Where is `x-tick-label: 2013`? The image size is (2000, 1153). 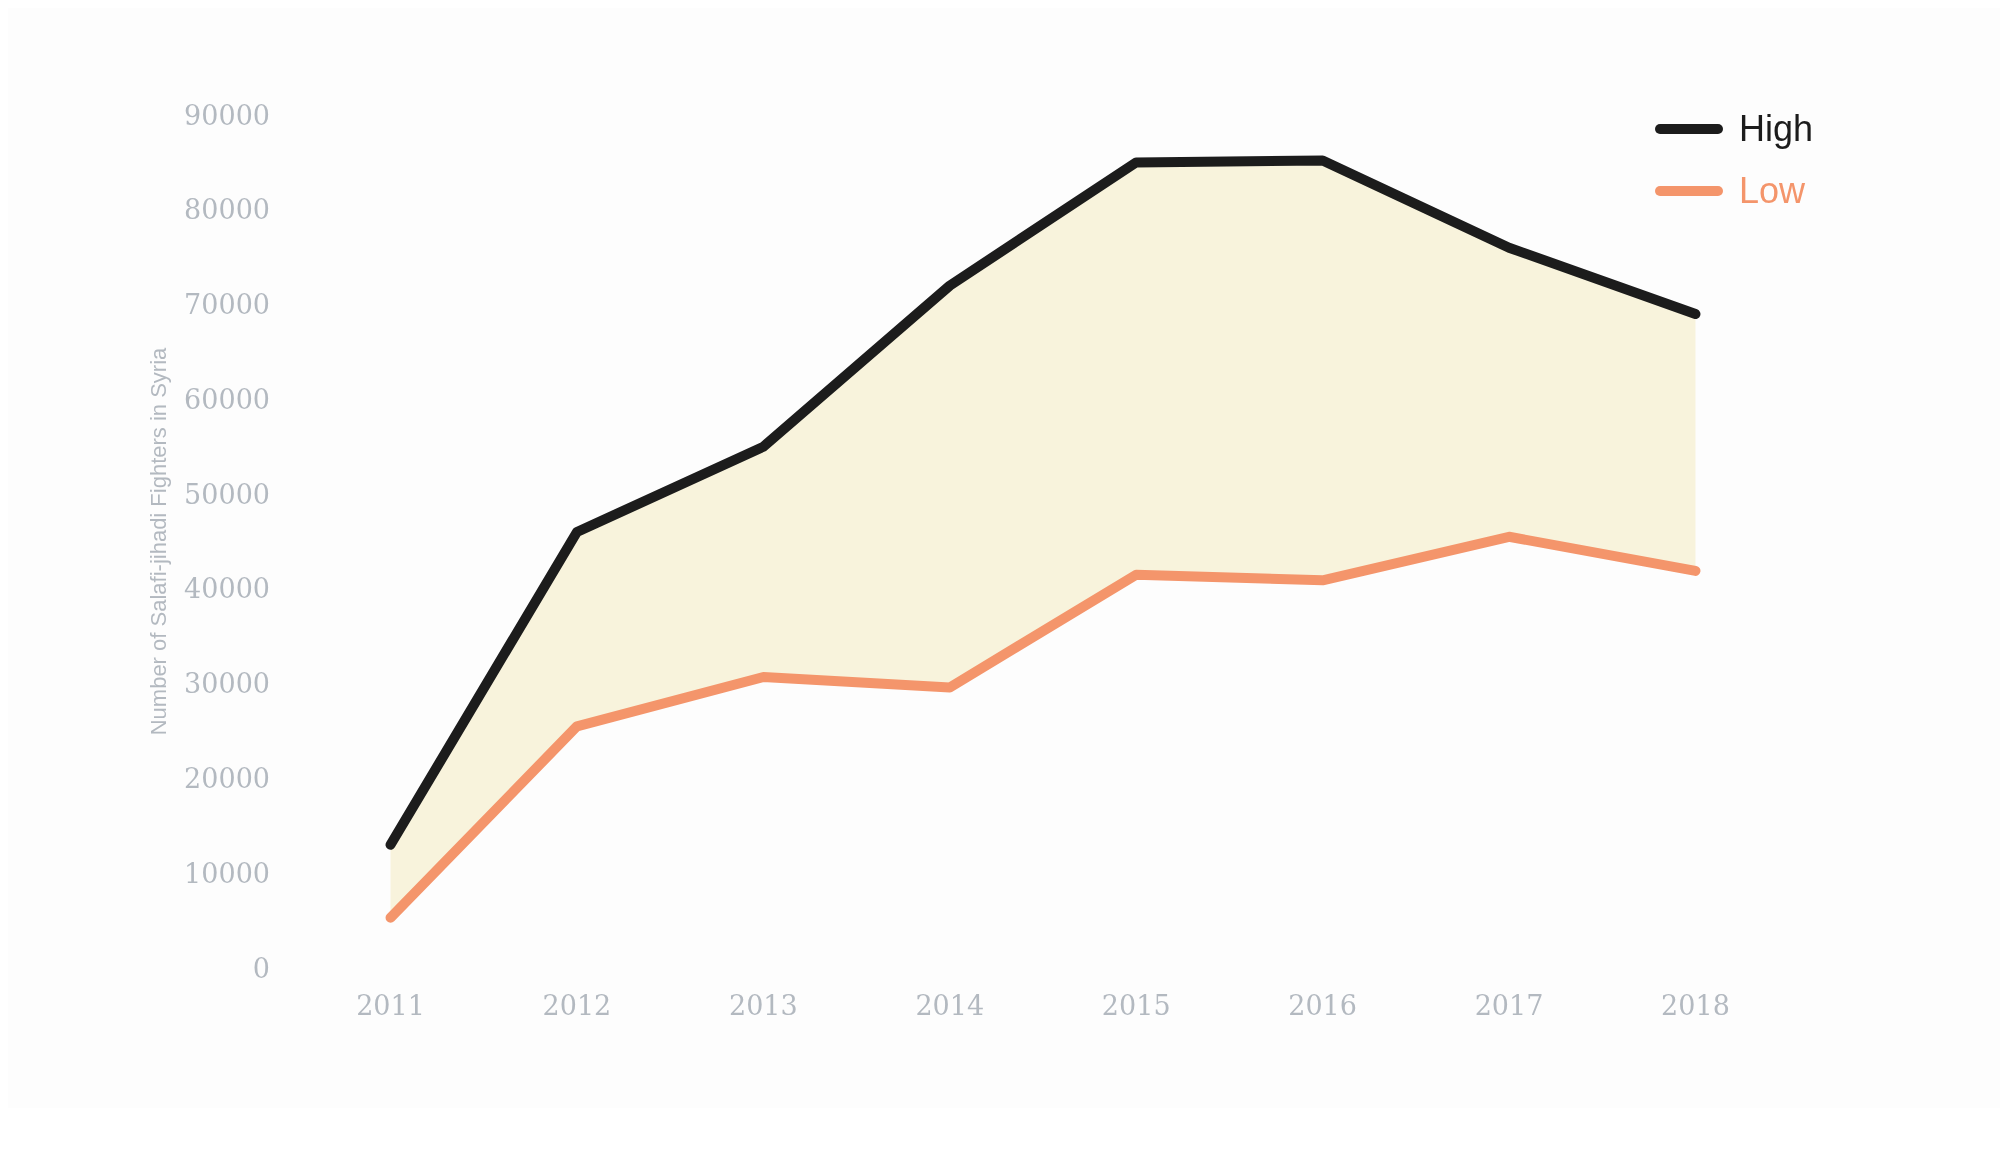 x-tick-label: 2013 is located at coordinates (763, 1006).